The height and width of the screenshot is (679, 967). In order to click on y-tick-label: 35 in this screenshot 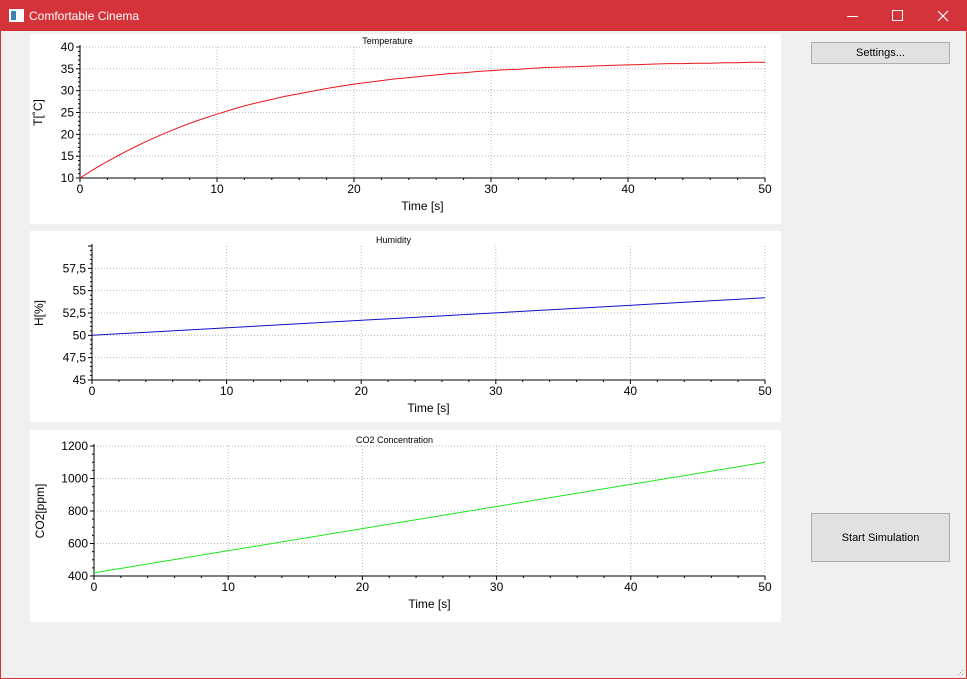, I will do `click(68, 69)`.